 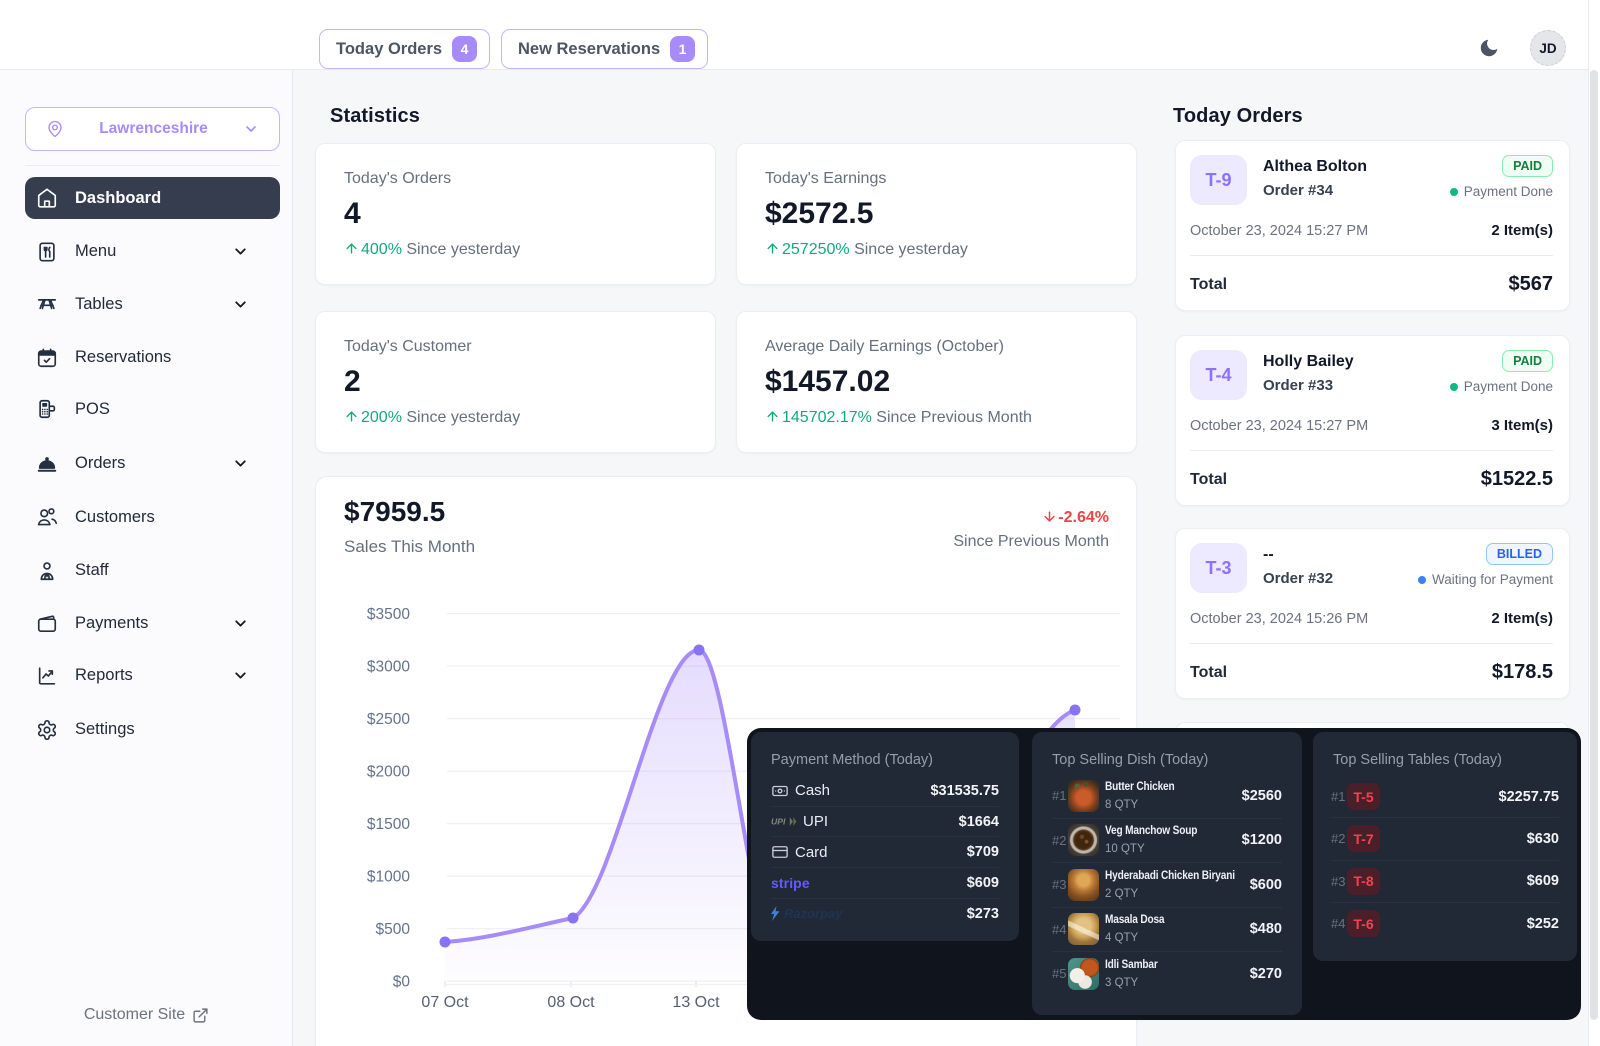 I want to click on svg-text: 13 Oct, so click(x=696, y=1002).